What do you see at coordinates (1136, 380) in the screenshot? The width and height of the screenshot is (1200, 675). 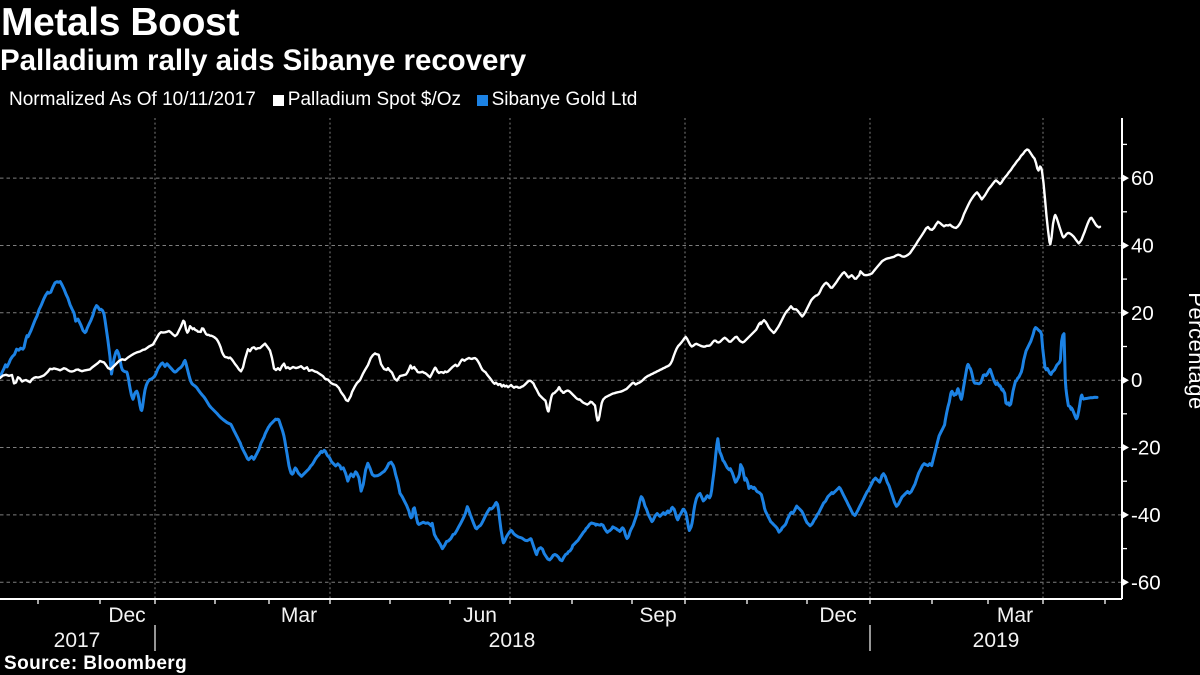 I see `svg-text: 0` at bounding box center [1136, 380].